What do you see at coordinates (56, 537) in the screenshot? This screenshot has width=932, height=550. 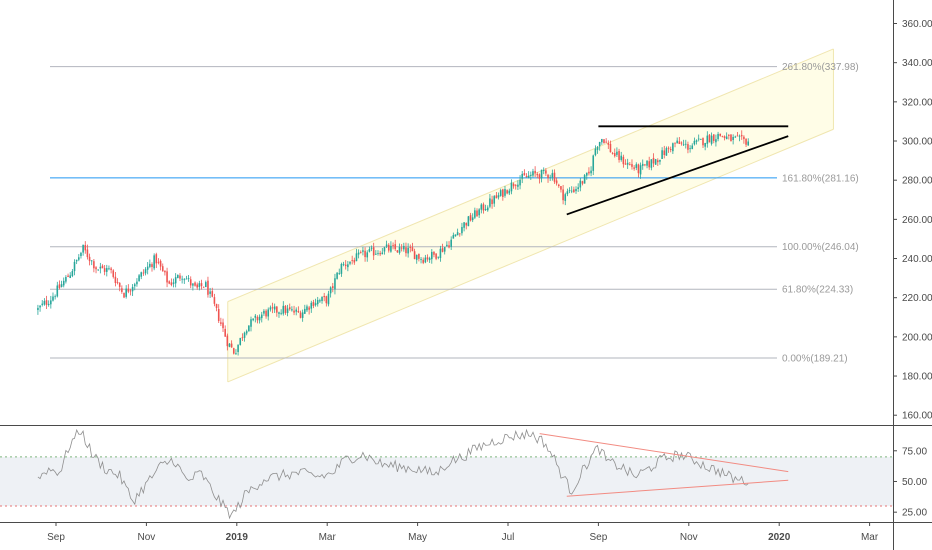 I see `time-axis-label: Sep` at bounding box center [56, 537].